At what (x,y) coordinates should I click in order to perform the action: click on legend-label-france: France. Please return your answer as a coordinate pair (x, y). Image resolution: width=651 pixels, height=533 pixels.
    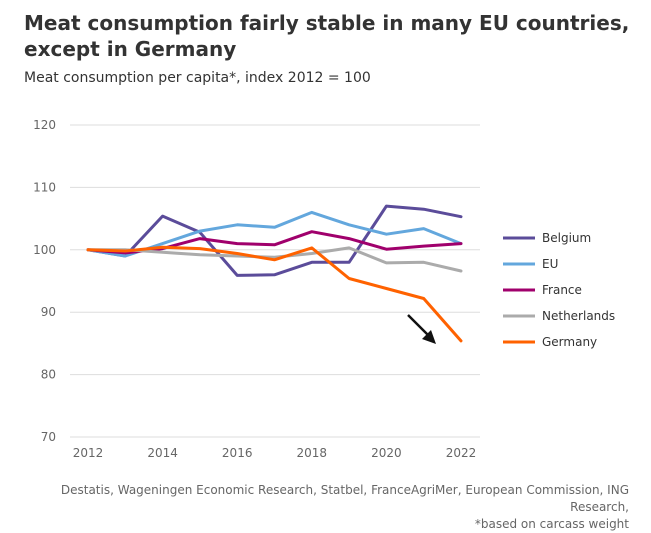
    Looking at the image, I should click on (562, 290).